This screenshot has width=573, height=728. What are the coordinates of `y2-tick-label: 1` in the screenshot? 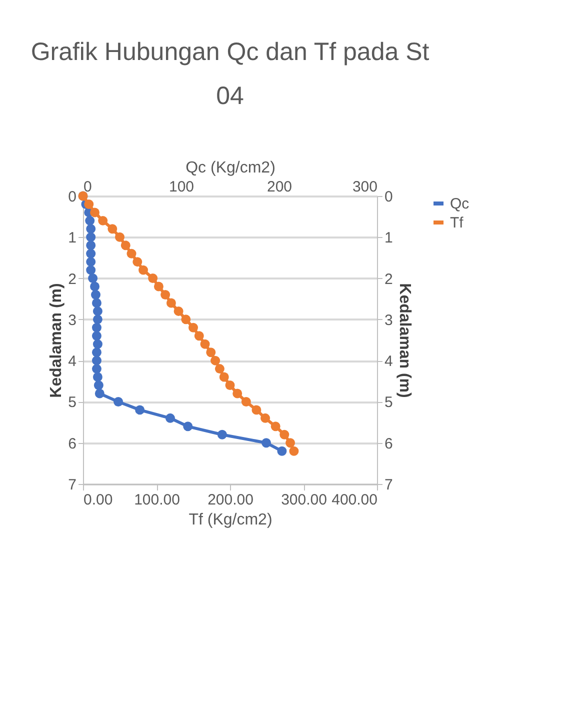 It's located at (388, 238).